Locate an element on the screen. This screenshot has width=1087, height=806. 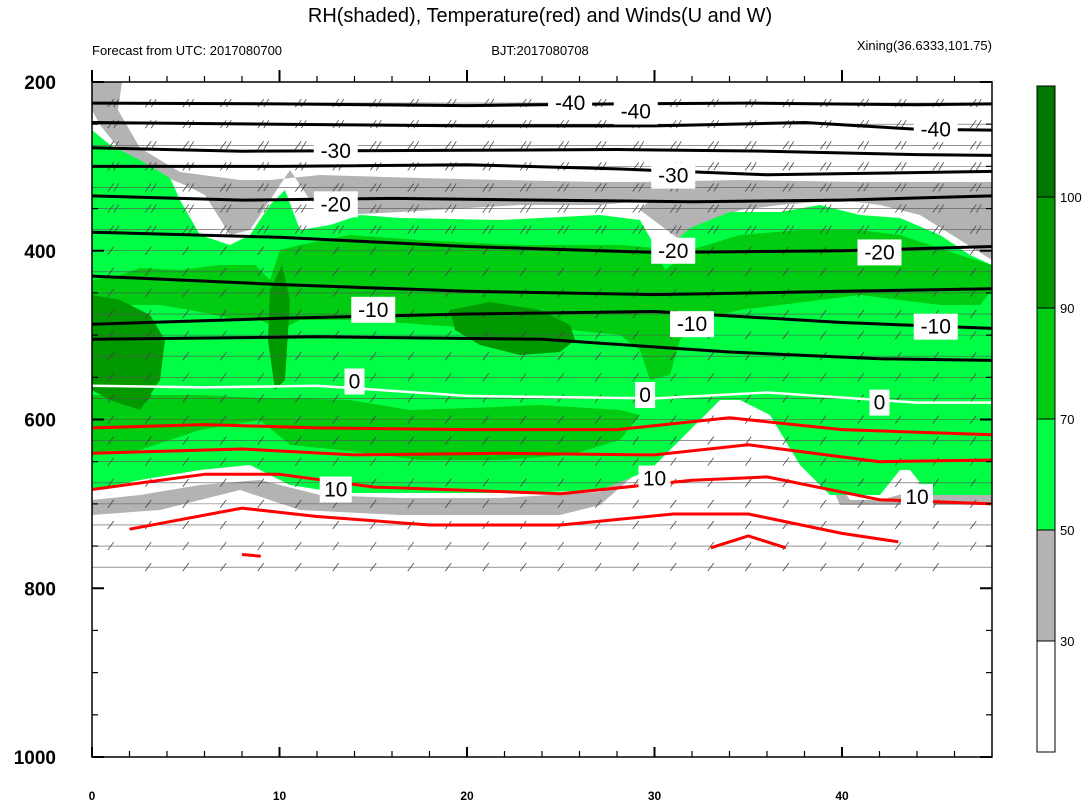
contour-label: -10 is located at coordinates (373, 310).